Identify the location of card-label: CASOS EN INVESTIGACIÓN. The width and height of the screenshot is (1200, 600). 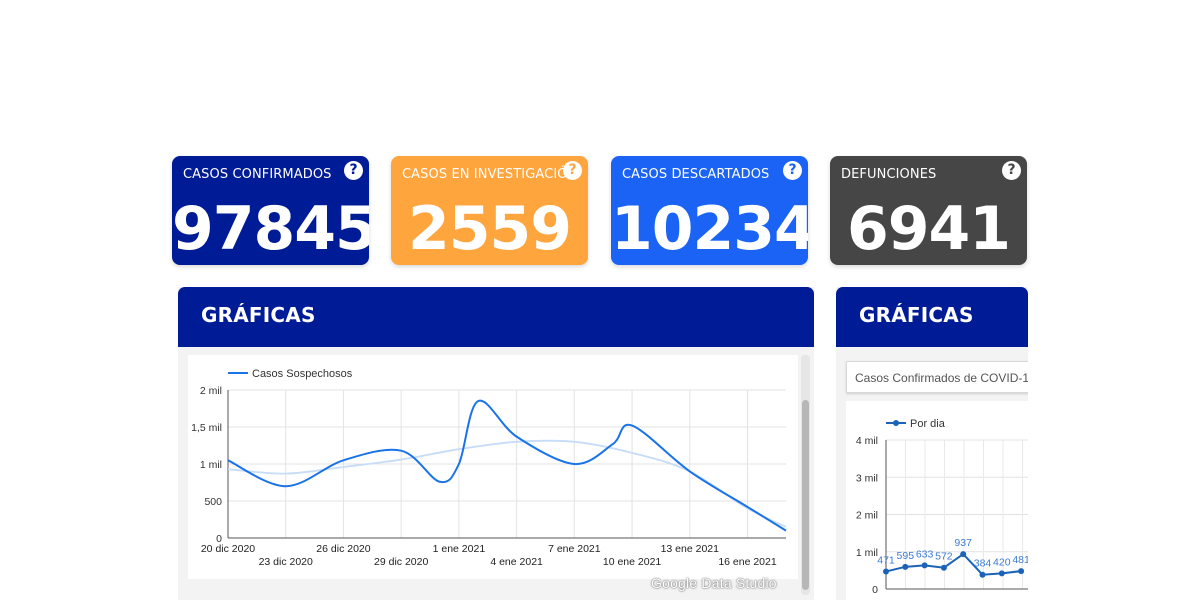
(490, 174).